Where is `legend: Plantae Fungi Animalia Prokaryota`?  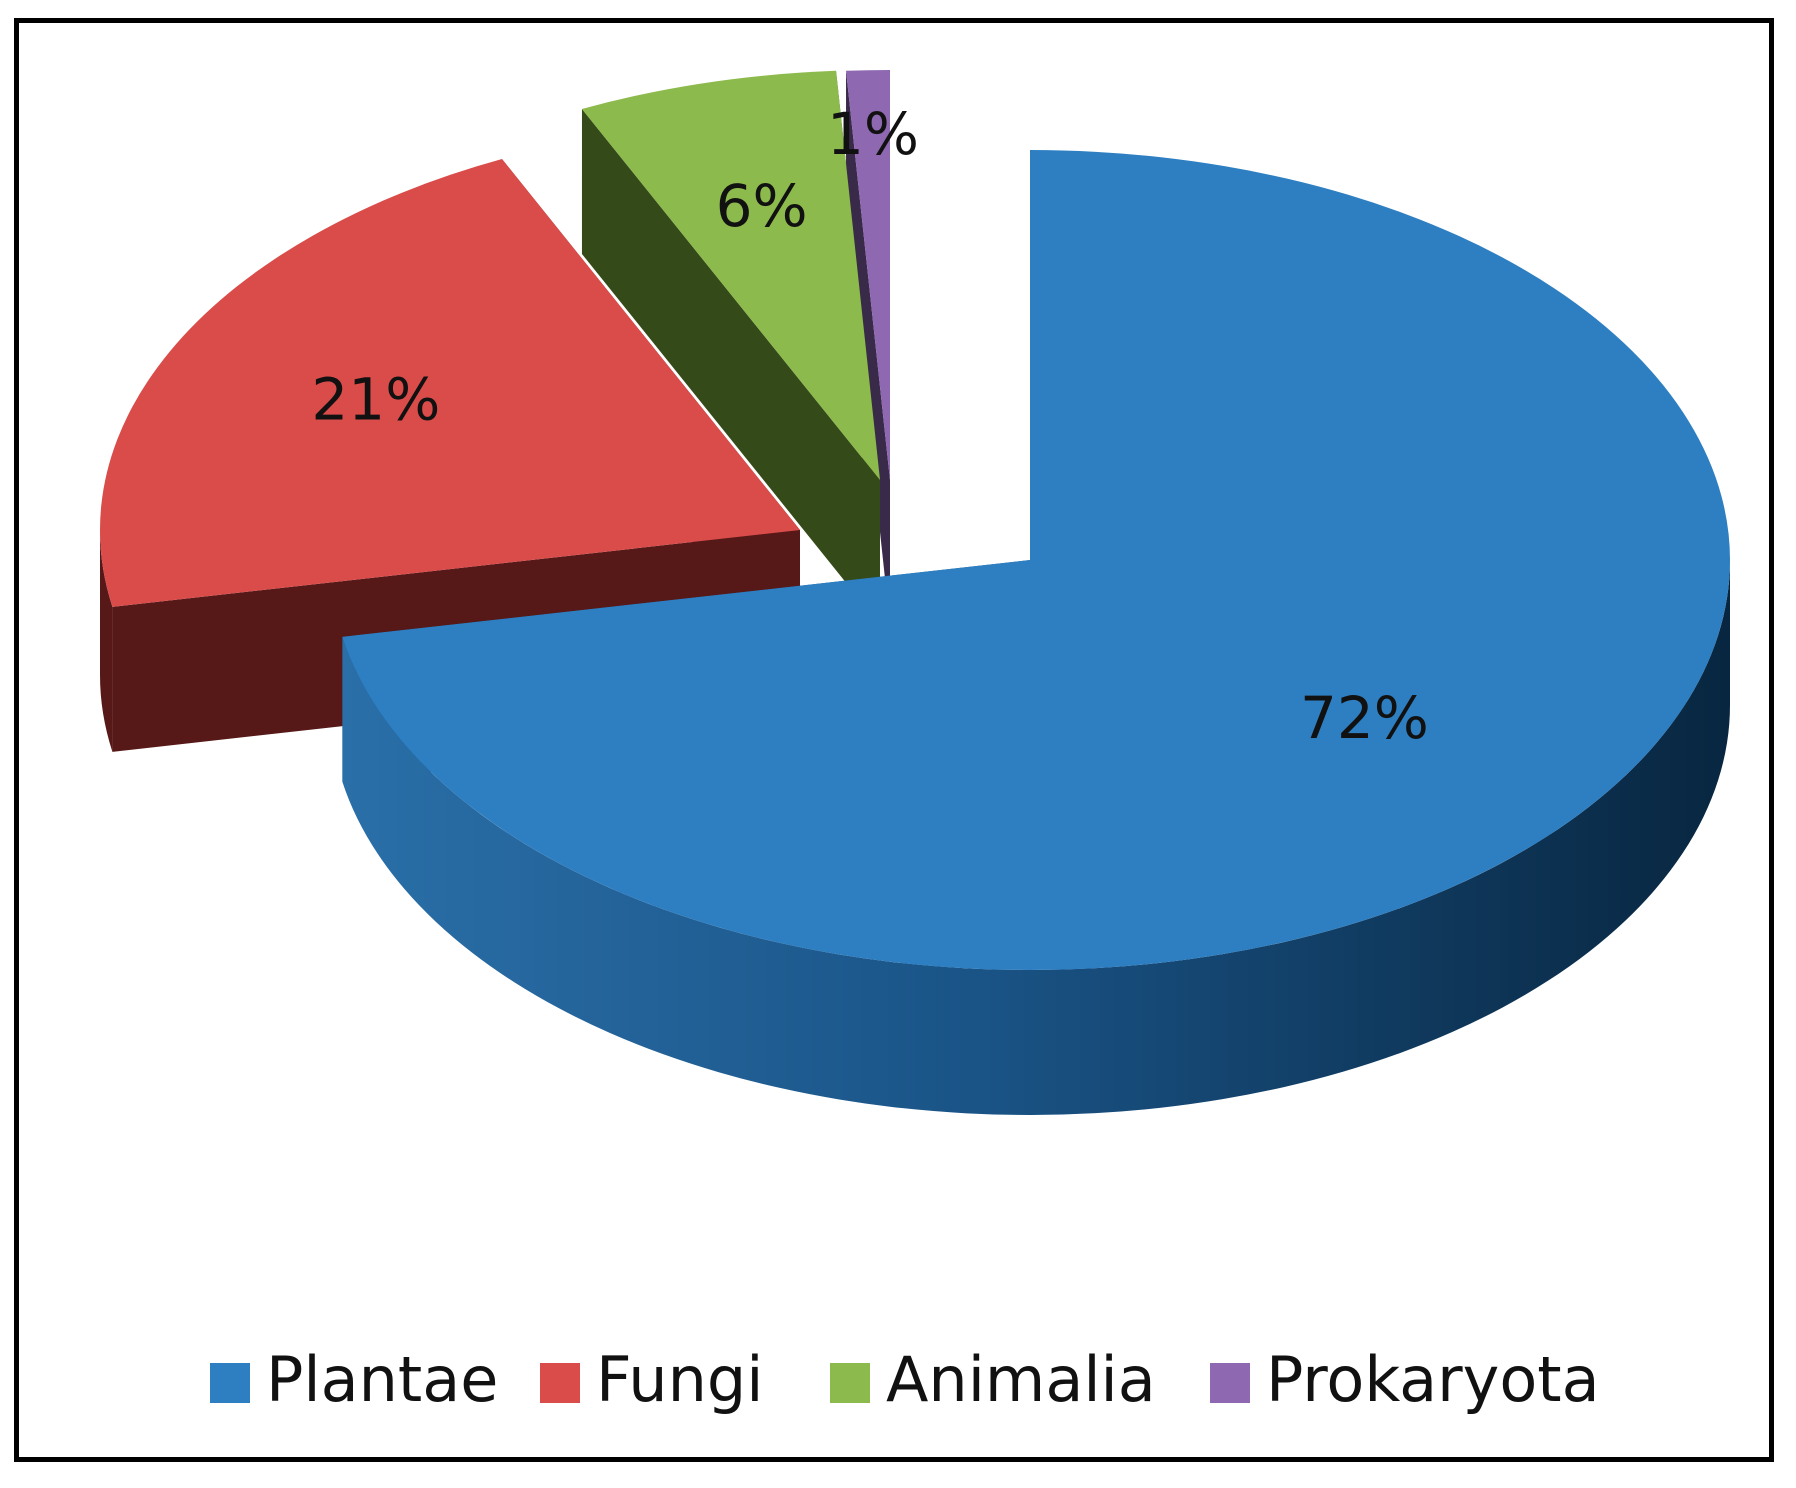
legend: Plantae Fungi Animalia Prokaryota is located at coordinates (905, 1379).